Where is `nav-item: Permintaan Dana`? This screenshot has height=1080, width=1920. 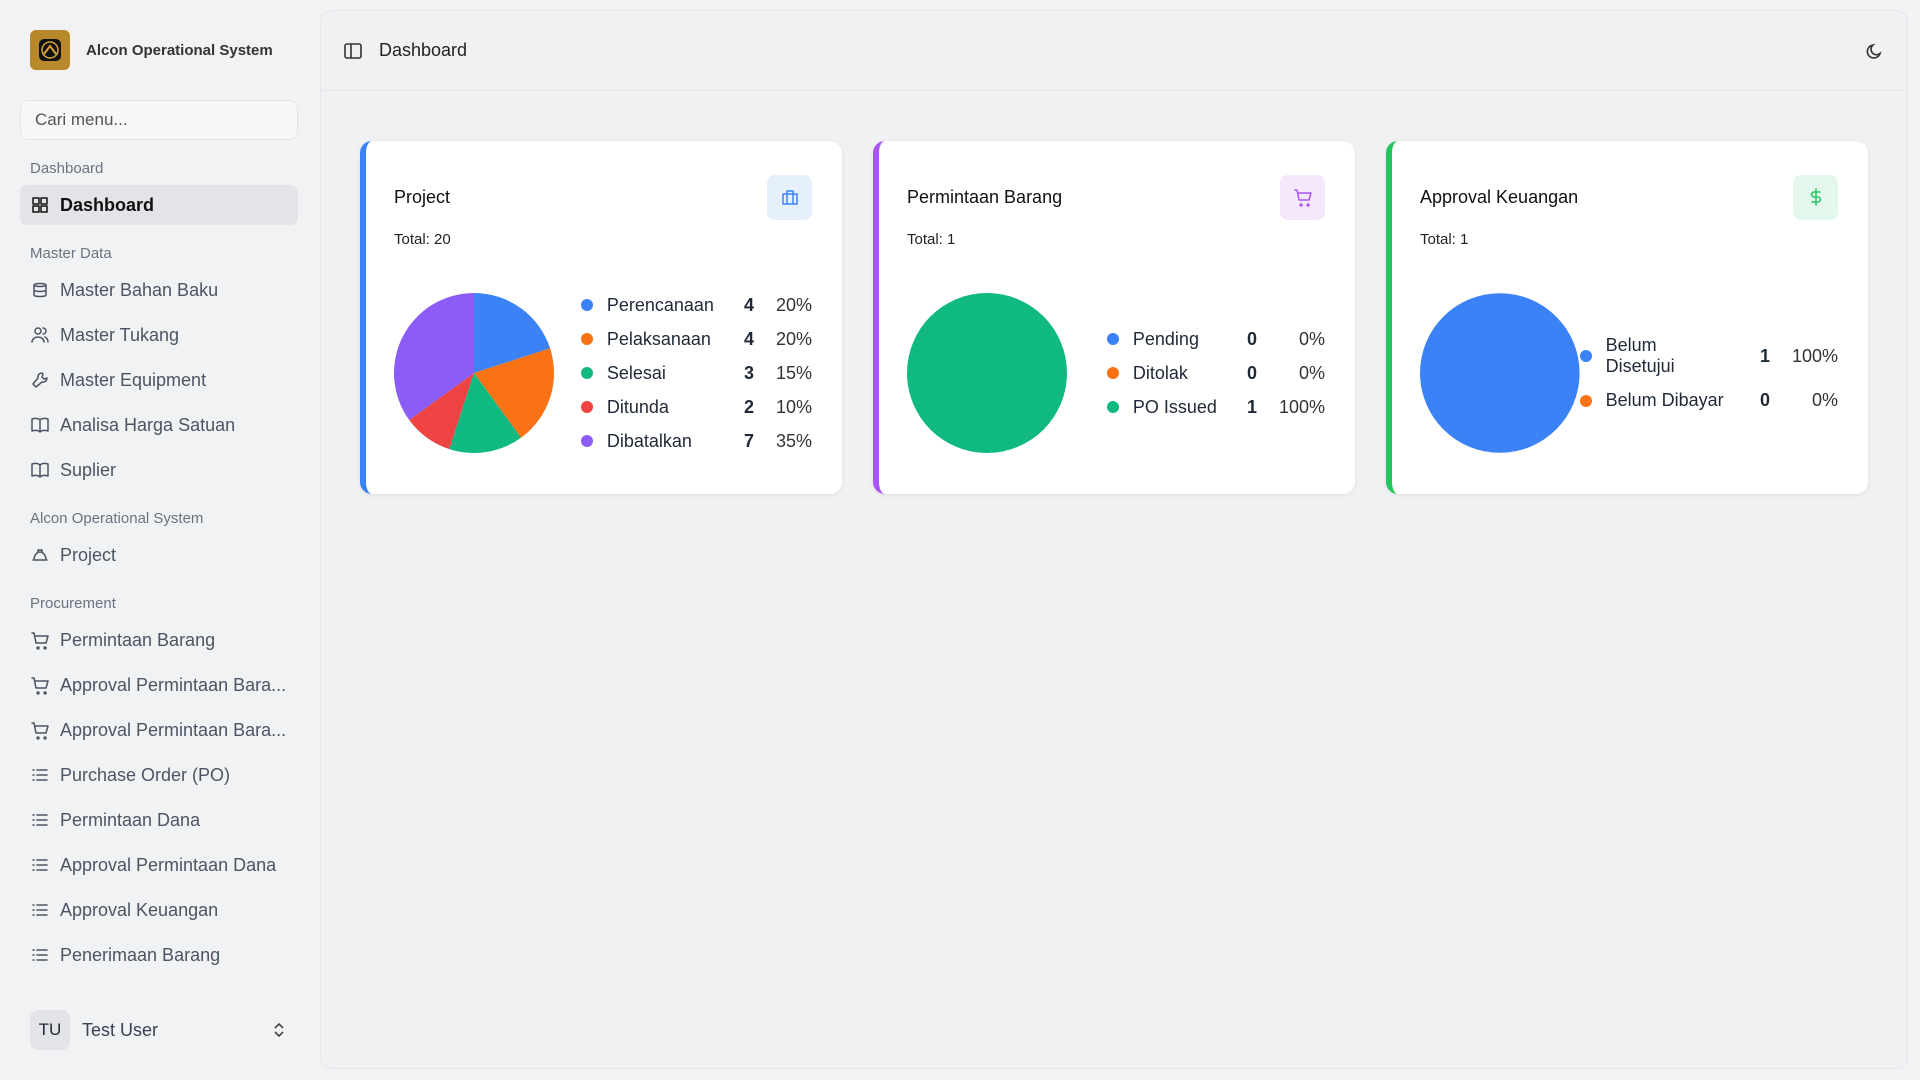
nav-item: Permintaan Dana is located at coordinates (159, 820).